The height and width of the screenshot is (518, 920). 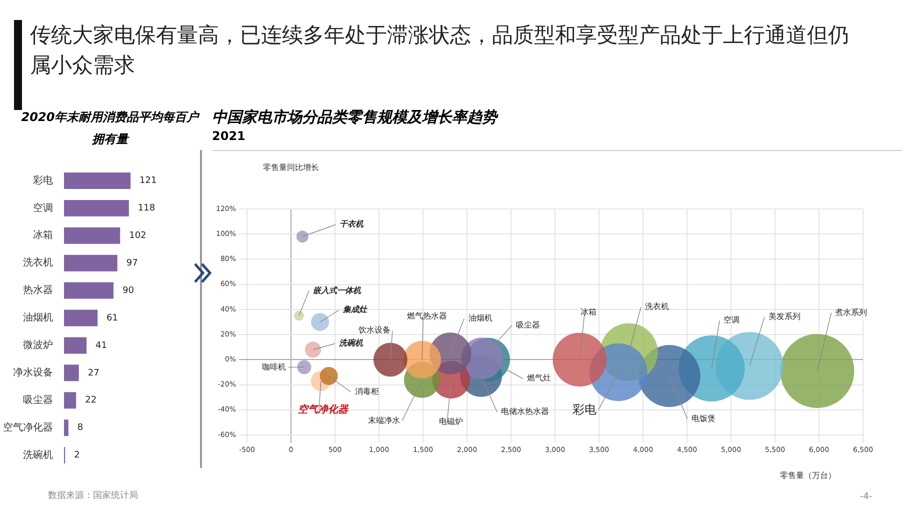 What do you see at coordinates (147, 209) in the screenshot?
I see `data-label: 118` at bounding box center [147, 209].